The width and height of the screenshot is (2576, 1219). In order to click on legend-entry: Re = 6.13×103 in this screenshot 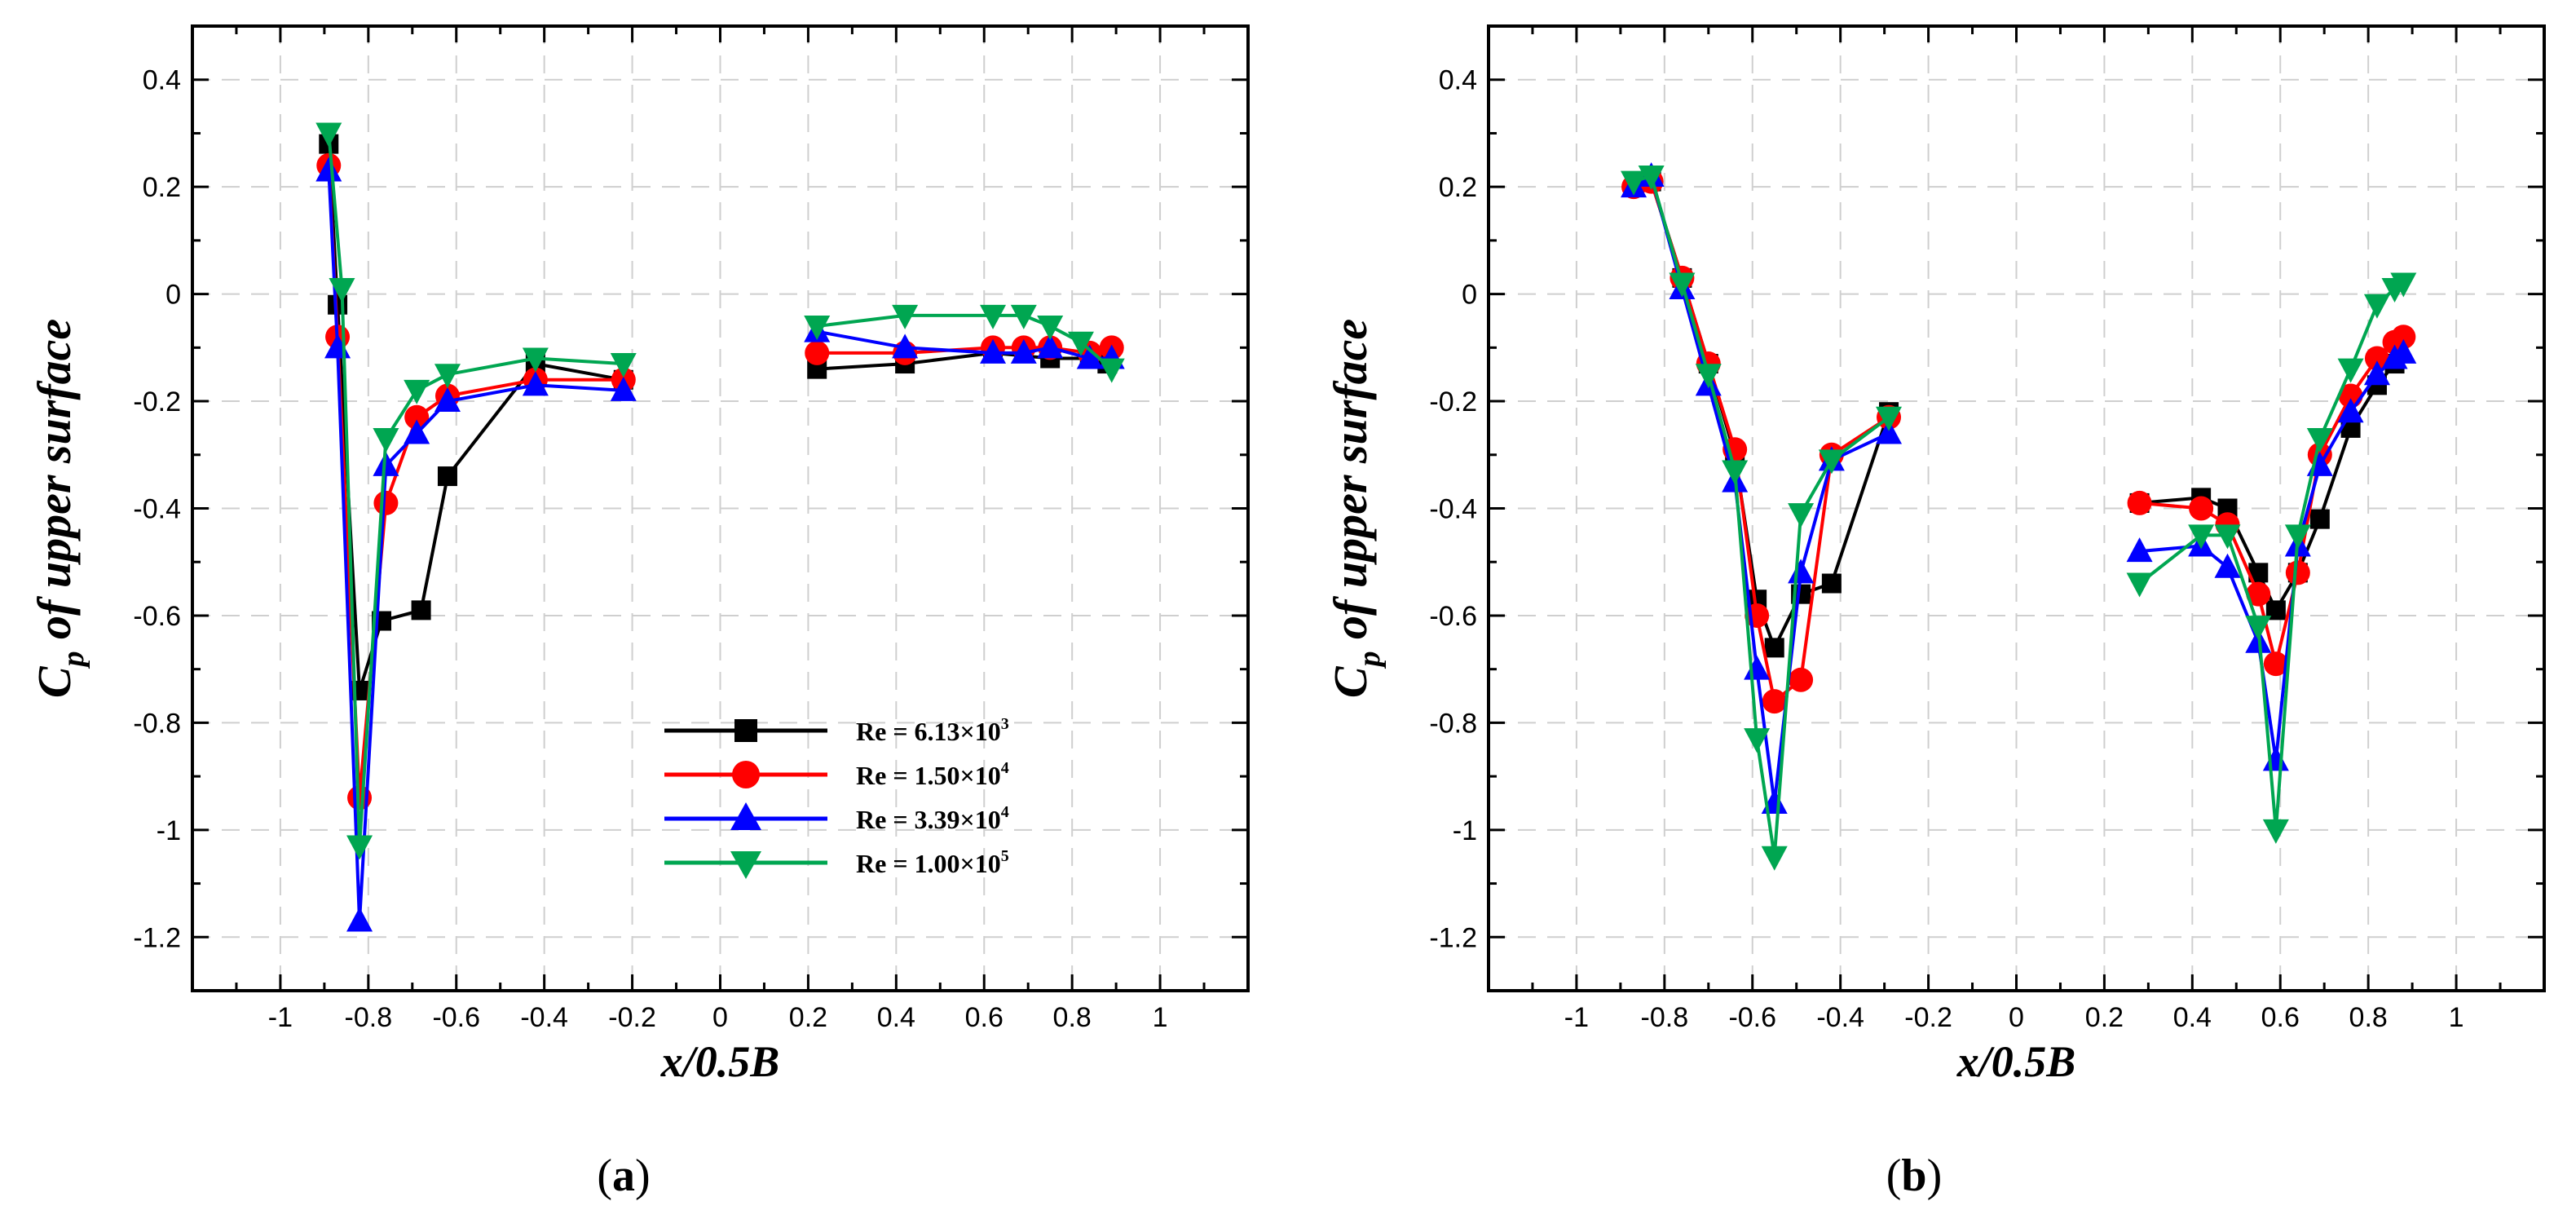, I will do `click(836, 730)`.